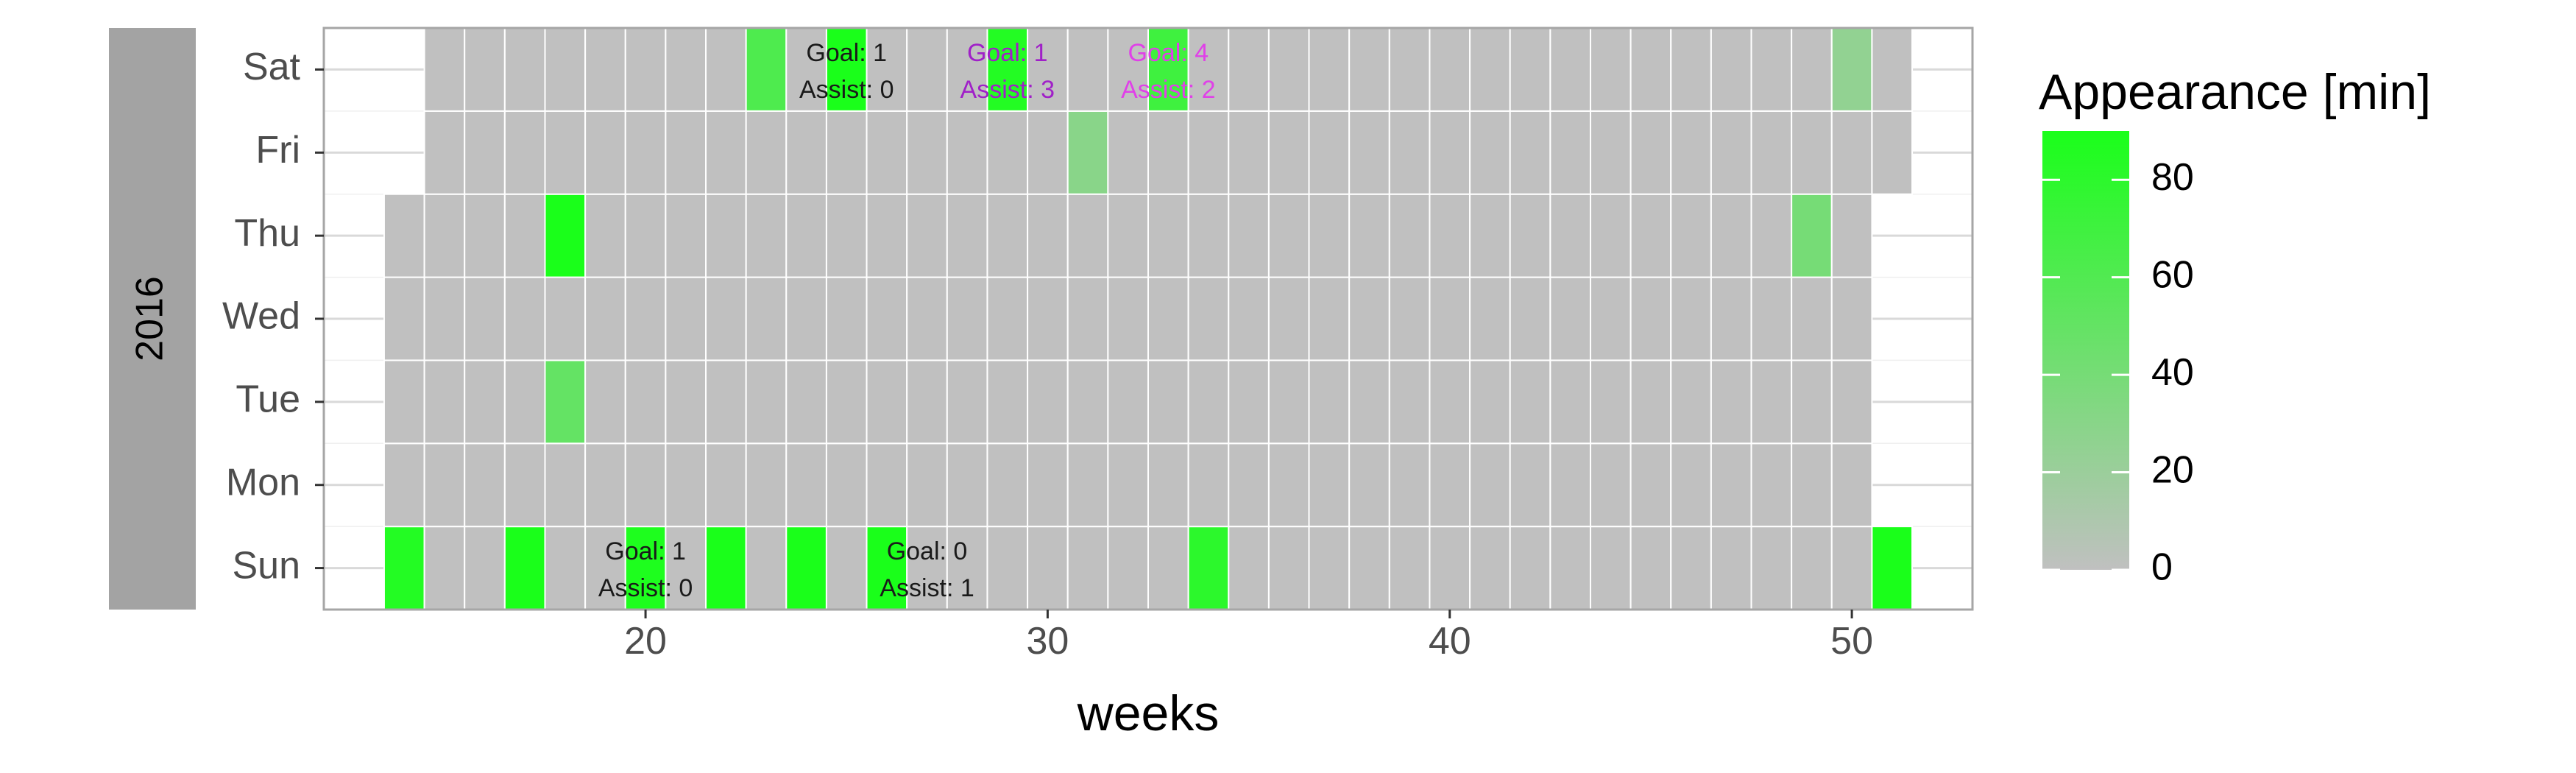 Image resolution: width=2576 pixels, height=773 pixels. What do you see at coordinates (2162, 567) in the screenshot?
I see `legend-tick-label: 0` at bounding box center [2162, 567].